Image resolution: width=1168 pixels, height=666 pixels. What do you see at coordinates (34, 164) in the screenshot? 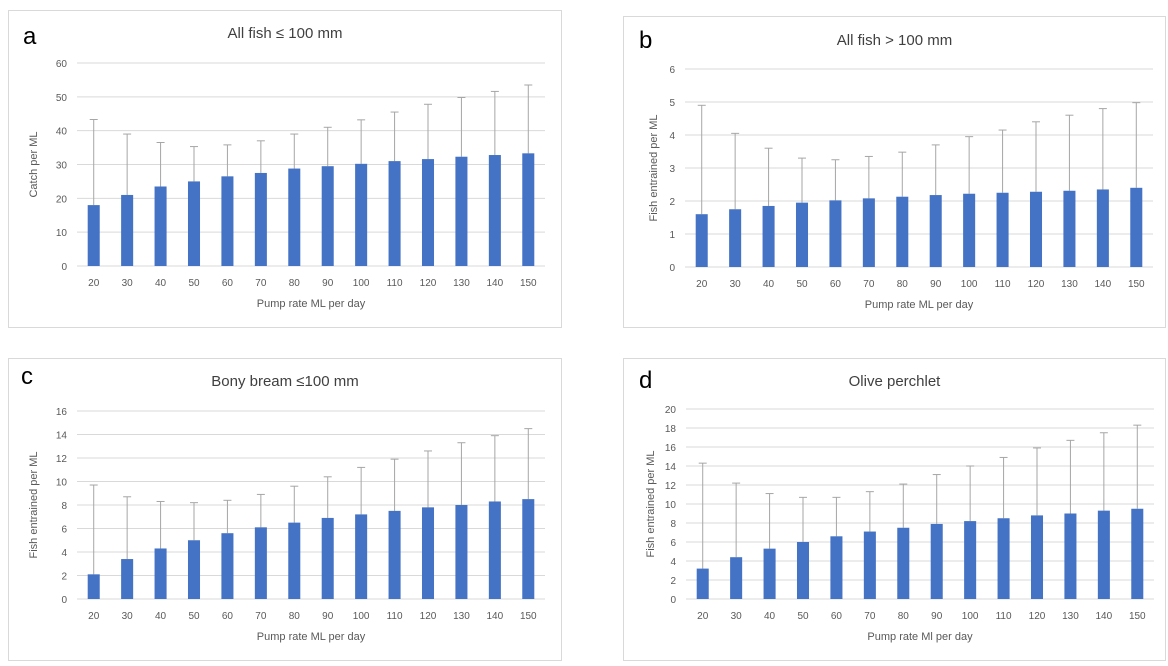
I see `y-axis-title: Catch per ML` at bounding box center [34, 164].